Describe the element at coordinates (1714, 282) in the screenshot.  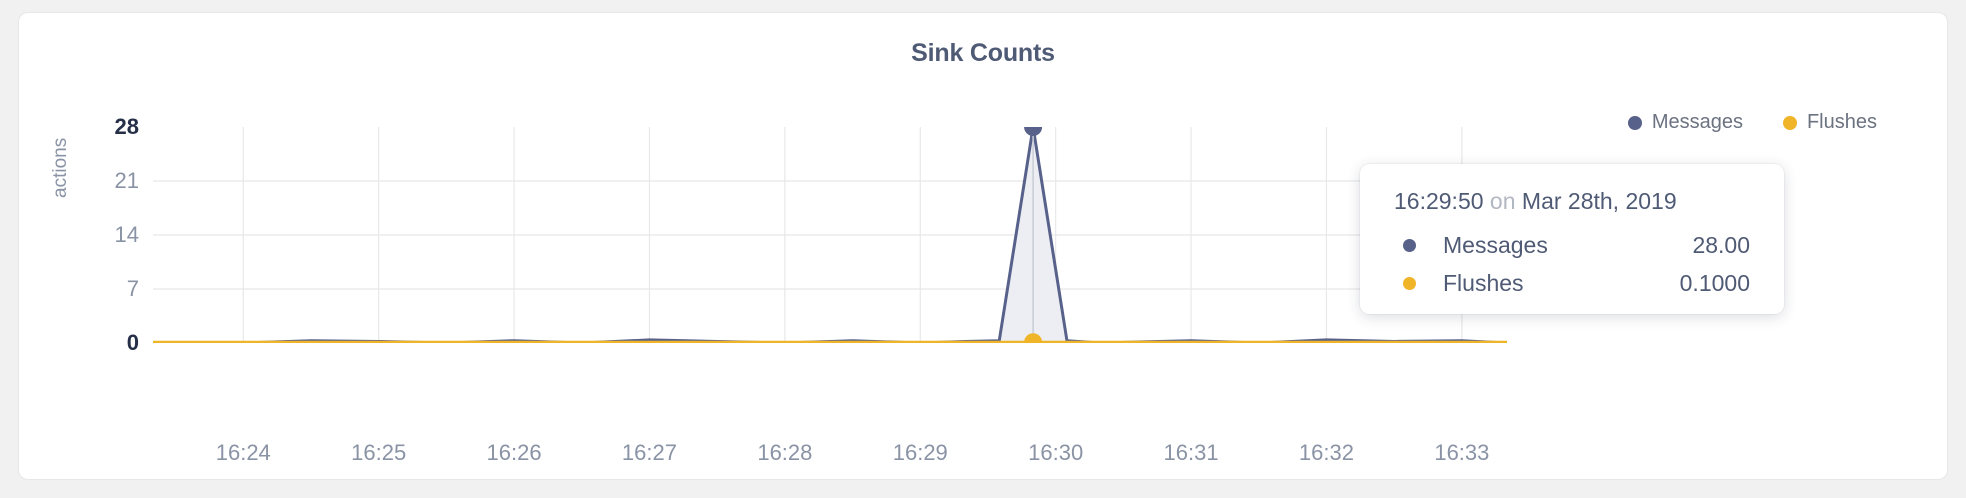
I see `tooltip-series-value: 0.1000` at that location.